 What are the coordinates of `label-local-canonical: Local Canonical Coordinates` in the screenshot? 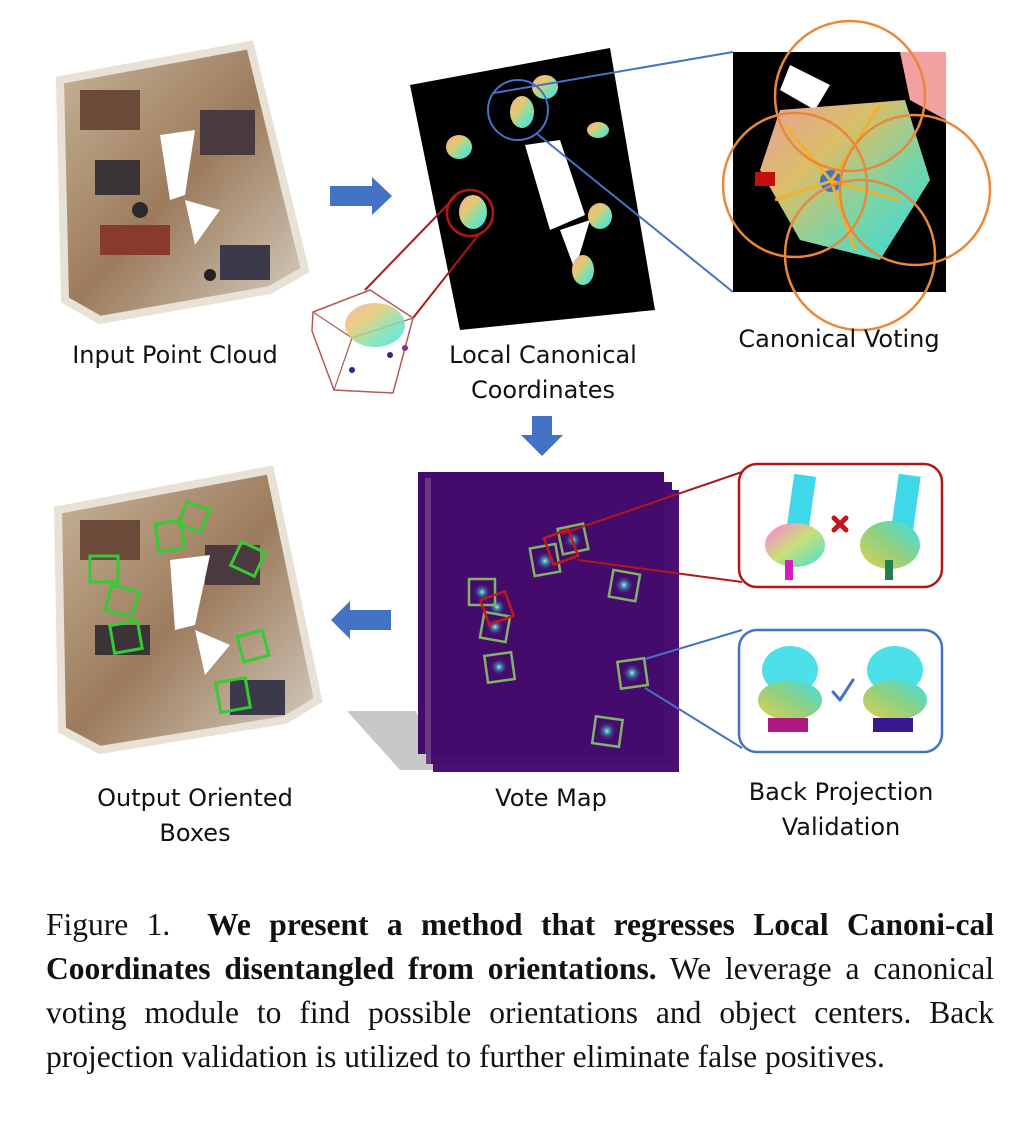 It's located at (543, 373).